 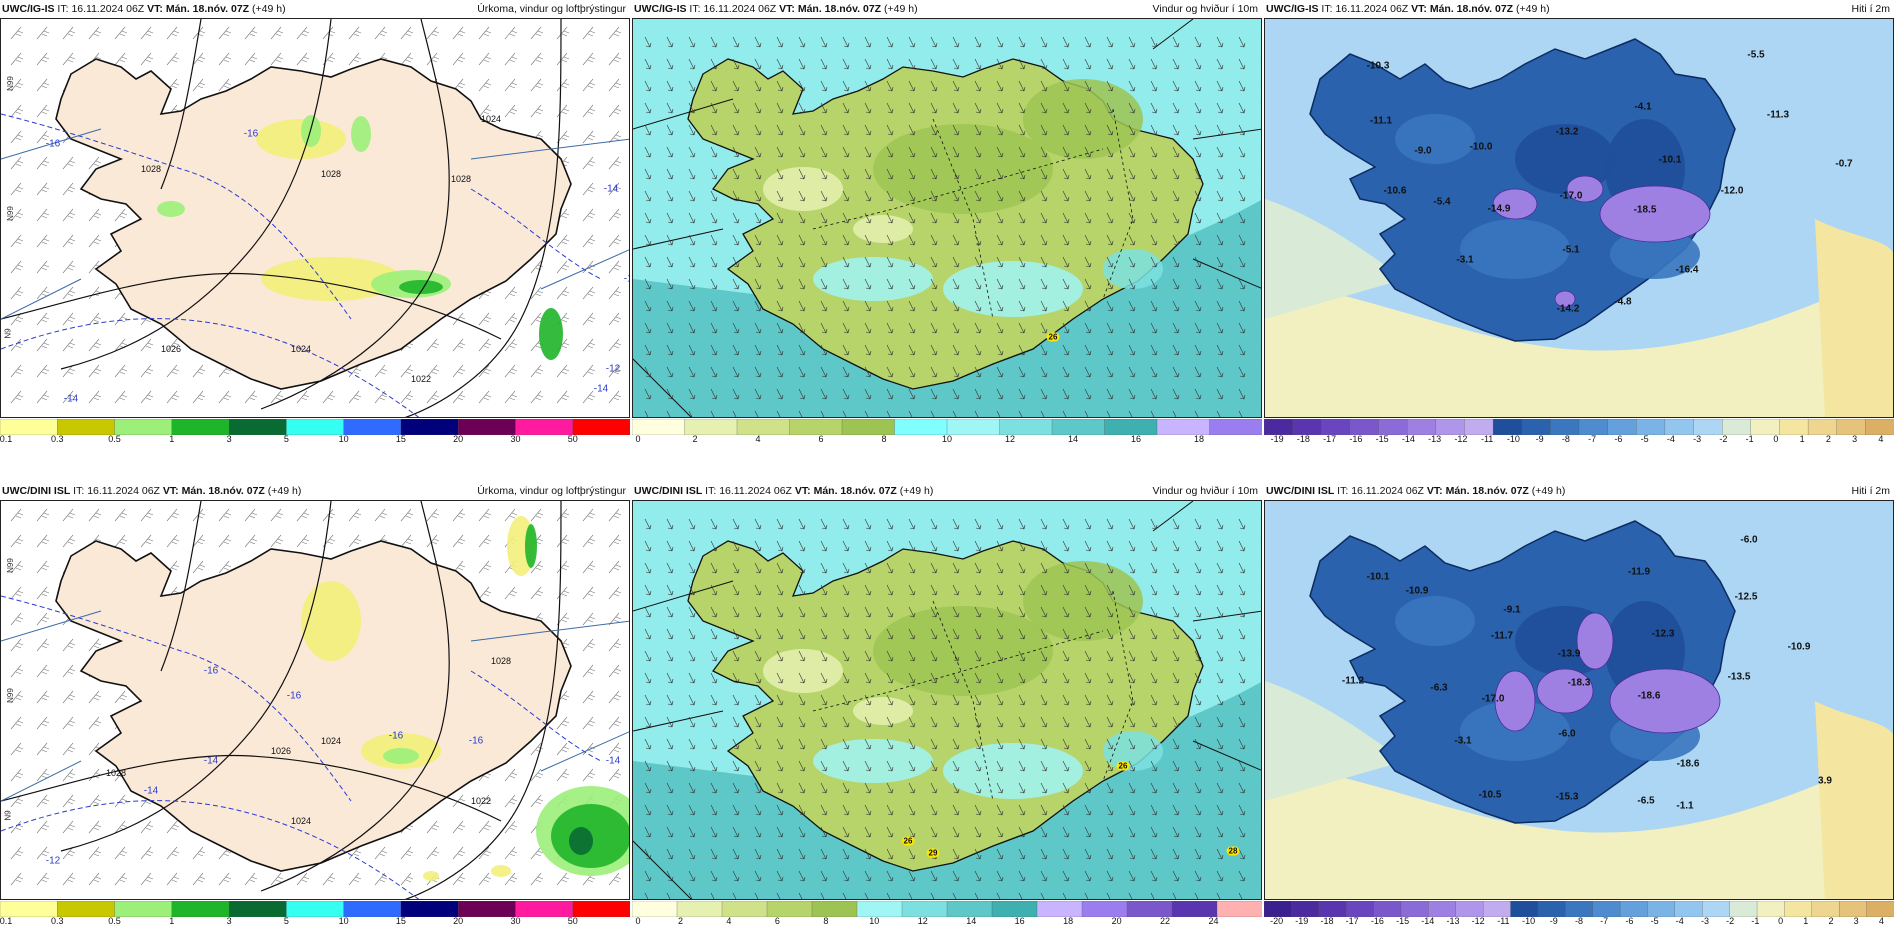 I want to click on colorbar-tick-label: -3, so click(x=1697, y=439).